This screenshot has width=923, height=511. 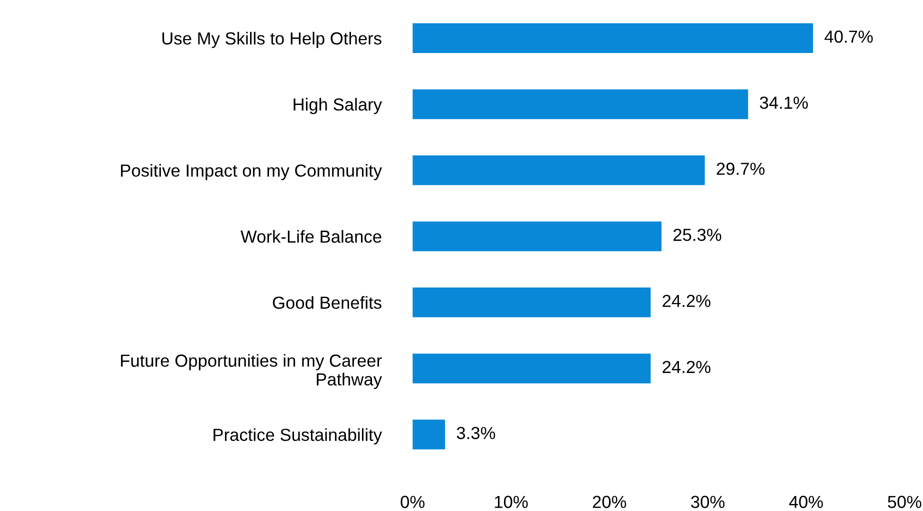 I want to click on x-tick-label: 20%, so click(x=609, y=502).